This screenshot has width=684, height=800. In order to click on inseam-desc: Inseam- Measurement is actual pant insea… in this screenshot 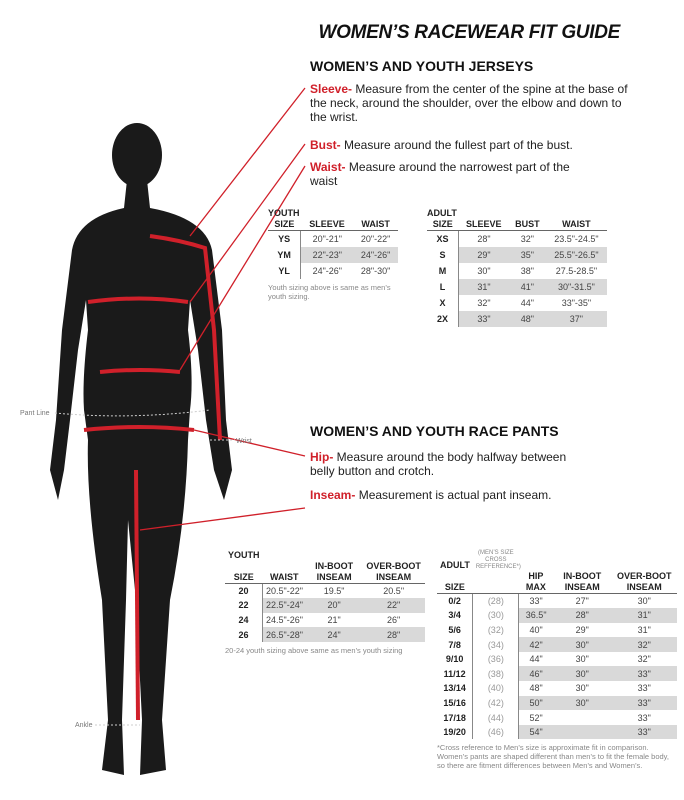, I will do `click(431, 495)`.